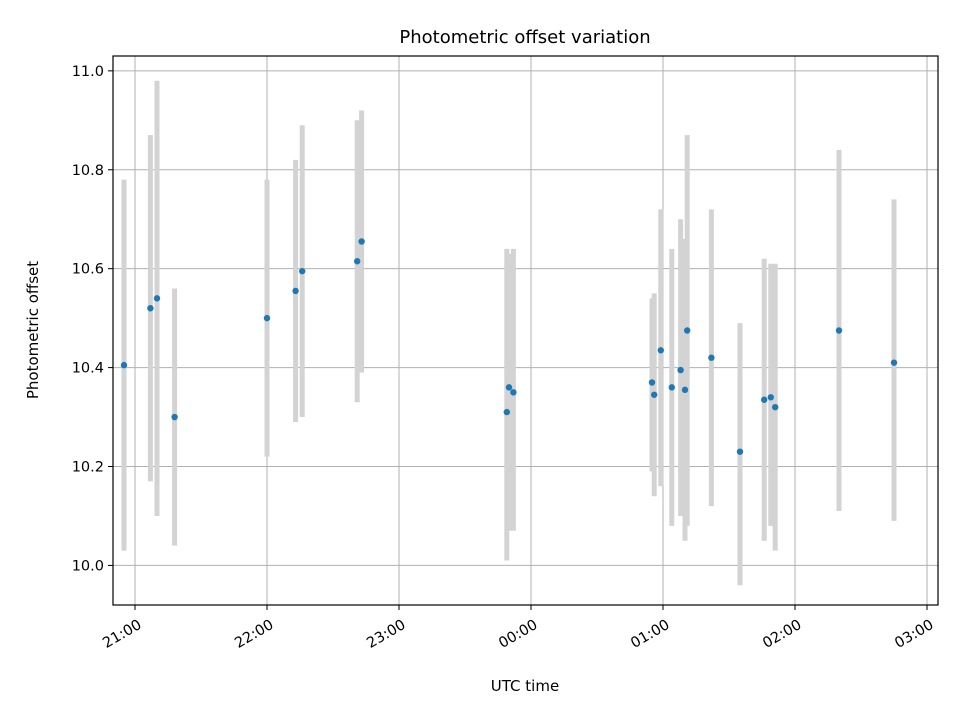 Image resolution: width=960 pixels, height=720 pixels. Describe the element at coordinates (88, 566) in the screenshot. I see `y-tick-label: 10.0` at that location.